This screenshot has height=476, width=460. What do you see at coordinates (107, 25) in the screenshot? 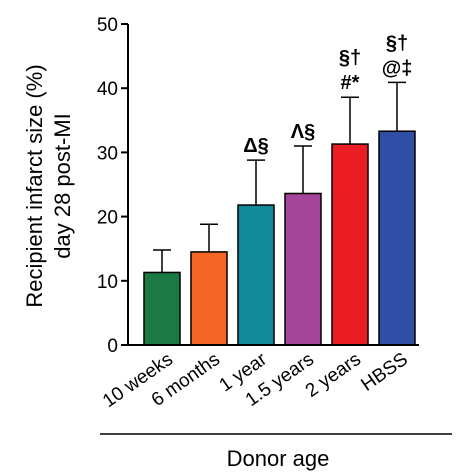
I see `y-tick-label: 50` at bounding box center [107, 25].